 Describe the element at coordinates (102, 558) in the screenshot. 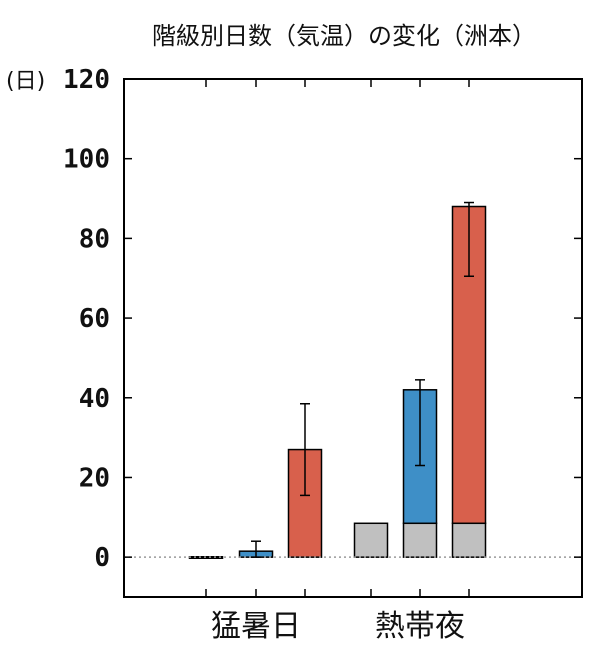

I see `y-tick-label: 0` at that location.